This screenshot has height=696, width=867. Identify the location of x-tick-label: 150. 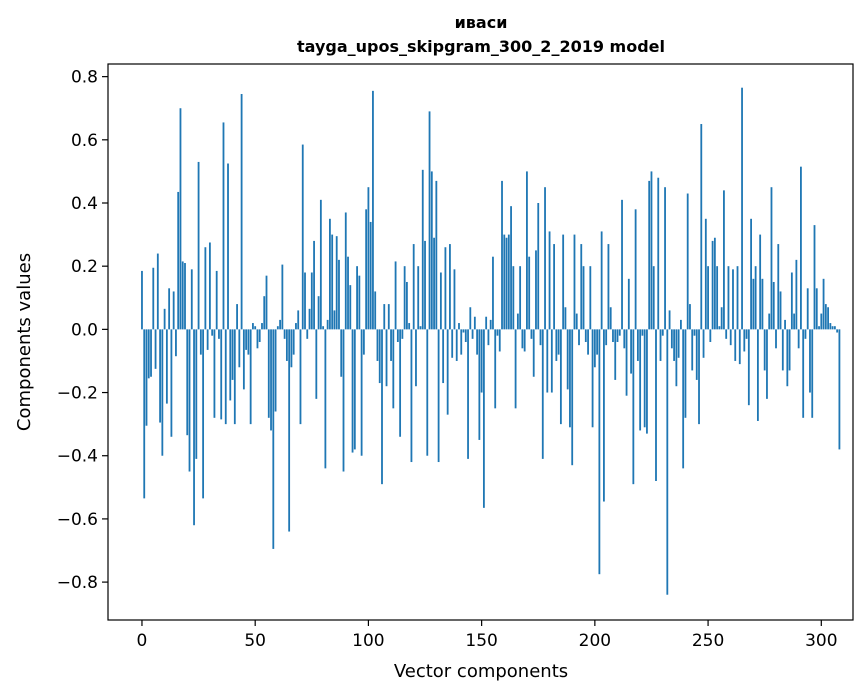
(481, 641).